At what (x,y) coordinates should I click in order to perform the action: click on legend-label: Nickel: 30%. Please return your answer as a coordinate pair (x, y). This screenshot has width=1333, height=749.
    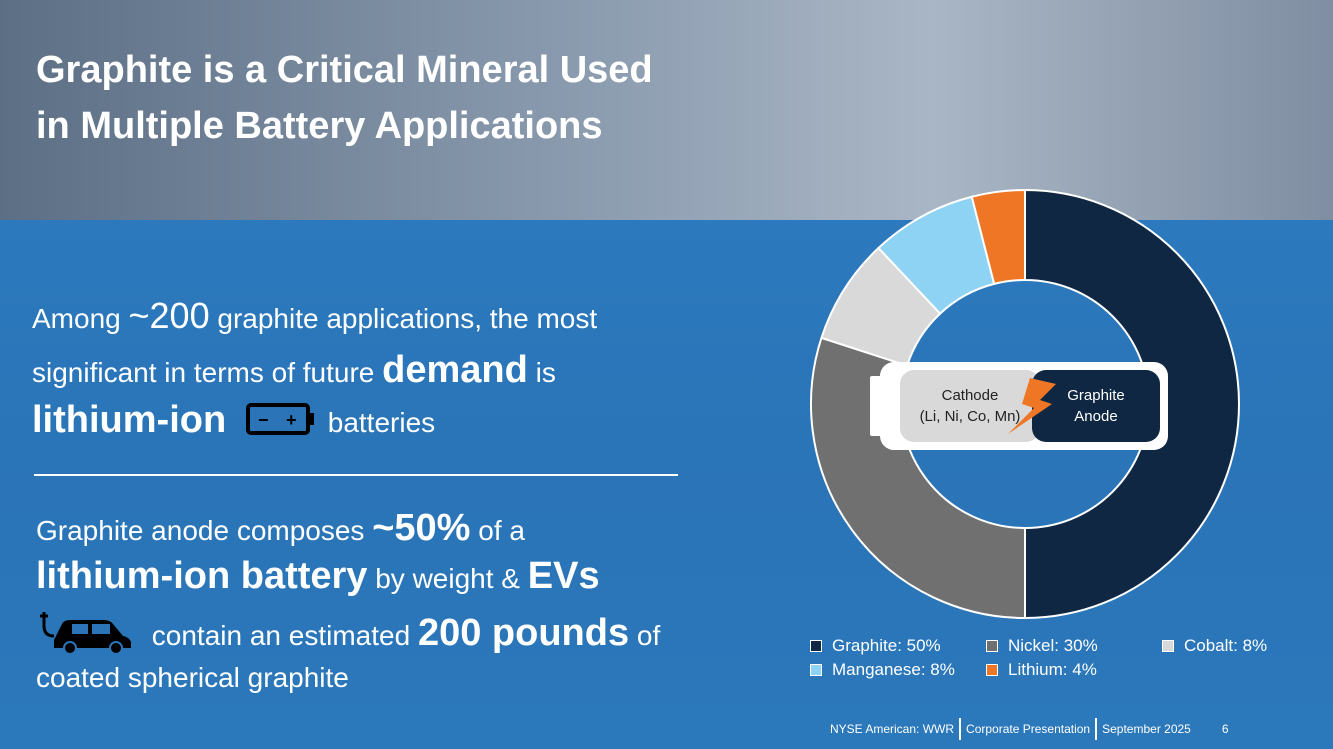
    Looking at the image, I should click on (1053, 645).